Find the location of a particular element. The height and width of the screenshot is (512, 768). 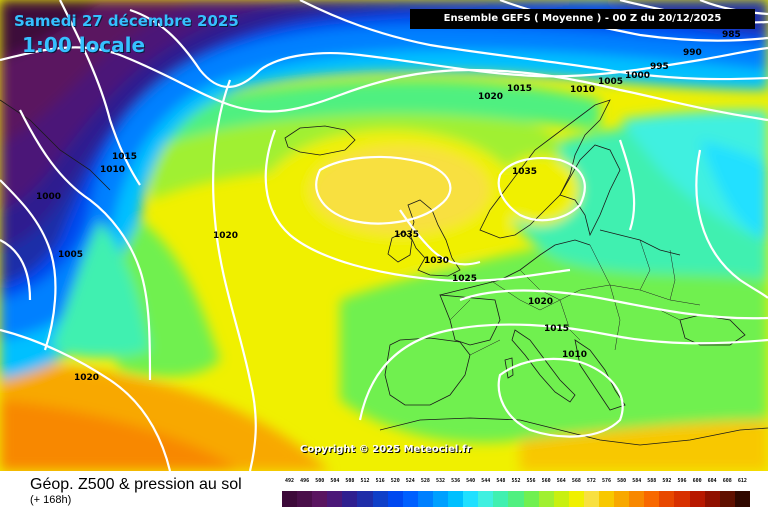

scale-cell: 528 is located at coordinates (425, 492).